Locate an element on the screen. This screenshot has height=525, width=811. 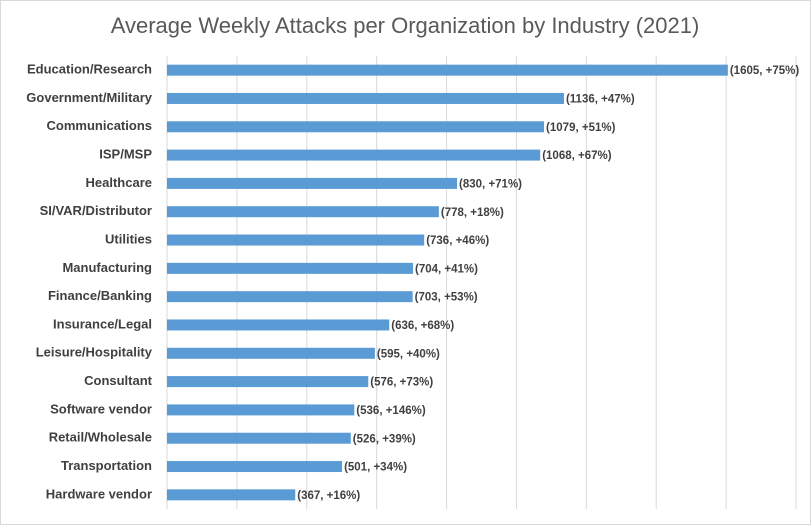
value-label: (1068, +67%) is located at coordinates (577, 156).